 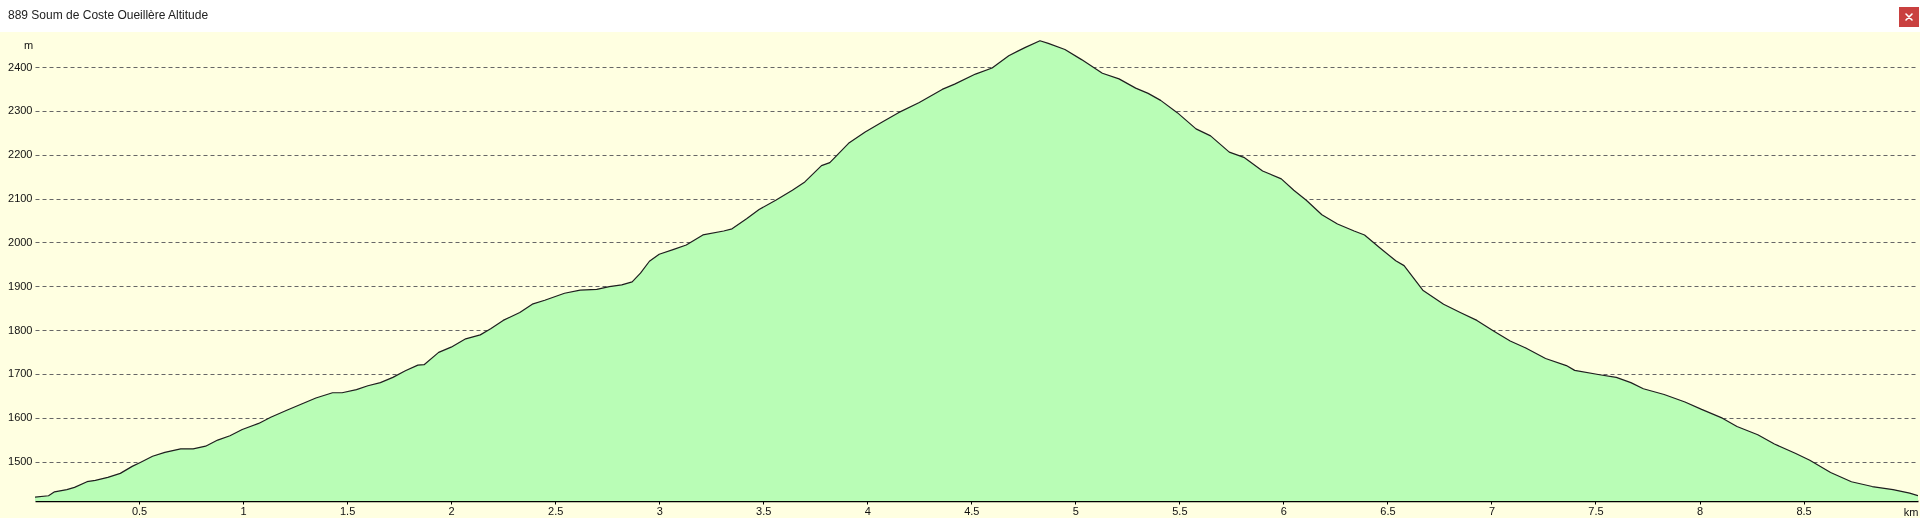 What do you see at coordinates (1700, 510) in the screenshot?
I see `x-tick-label: 8` at bounding box center [1700, 510].